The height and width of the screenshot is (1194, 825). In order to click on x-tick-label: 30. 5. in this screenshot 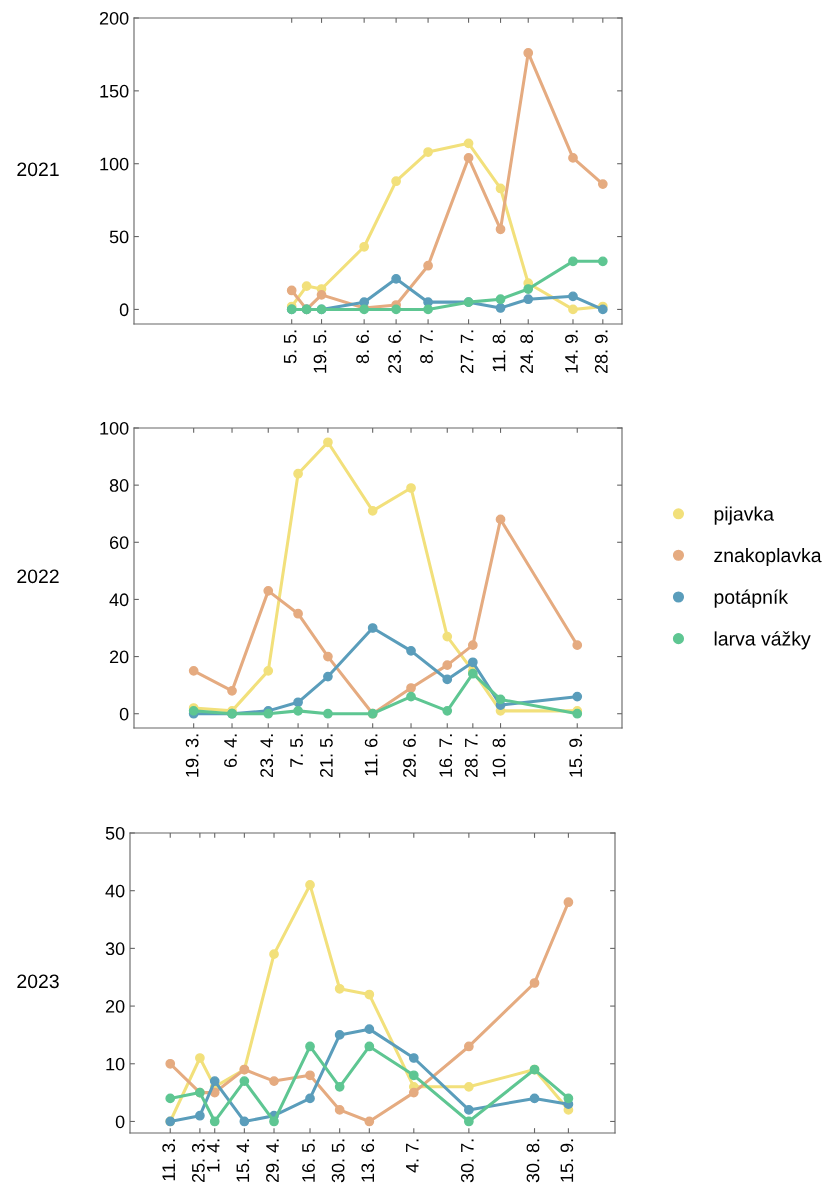, I will do `click(338, 1161)`.